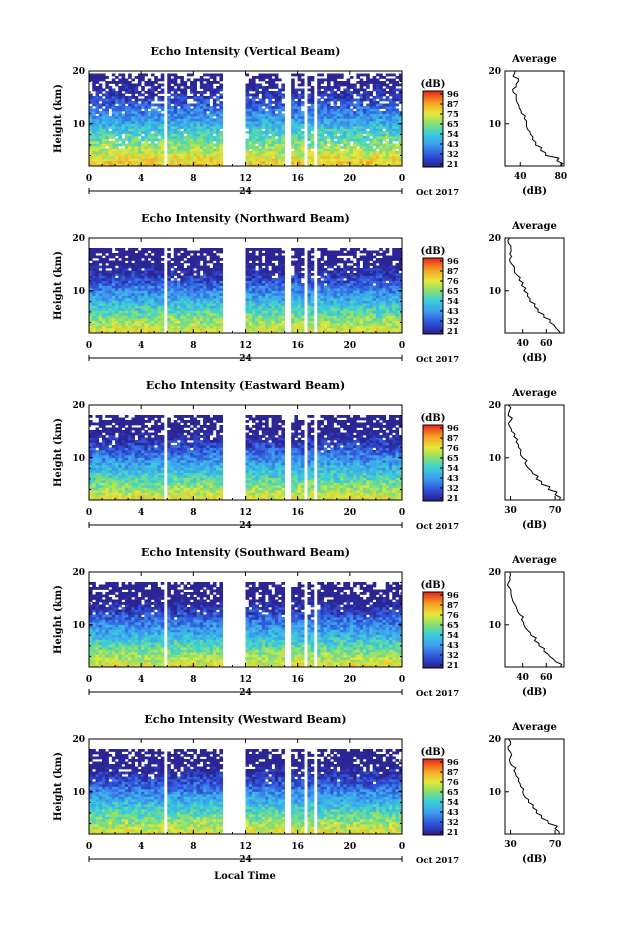 The height and width of the screenshot is (929, 617). What do you see at coordinates (437, 193) in the screenshot?
I see `date-label: Oct 2017` at bounding box center [437, 193].